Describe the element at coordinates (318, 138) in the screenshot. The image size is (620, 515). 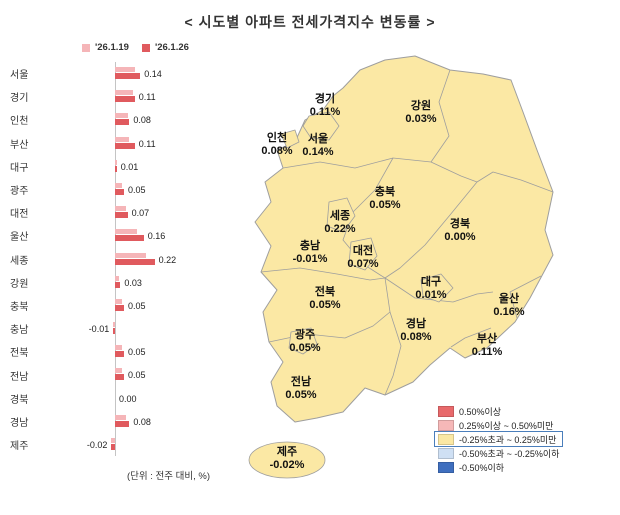
I see `region-name: 서울` at that location.